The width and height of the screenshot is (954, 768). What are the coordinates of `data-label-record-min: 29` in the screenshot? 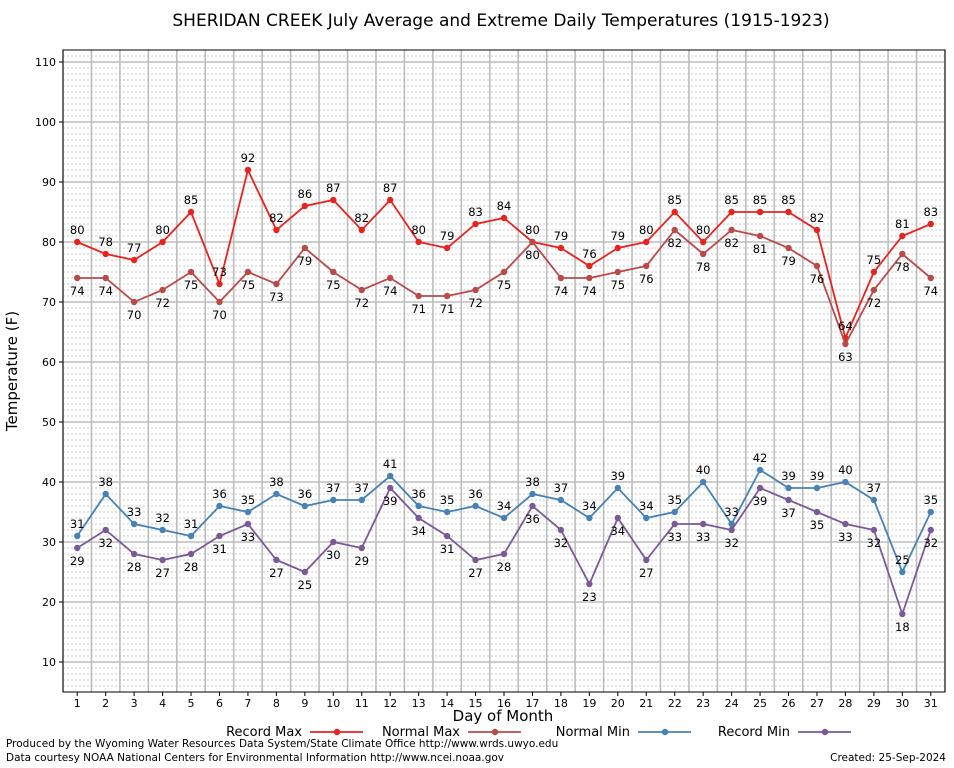 It's located at (77, 561).